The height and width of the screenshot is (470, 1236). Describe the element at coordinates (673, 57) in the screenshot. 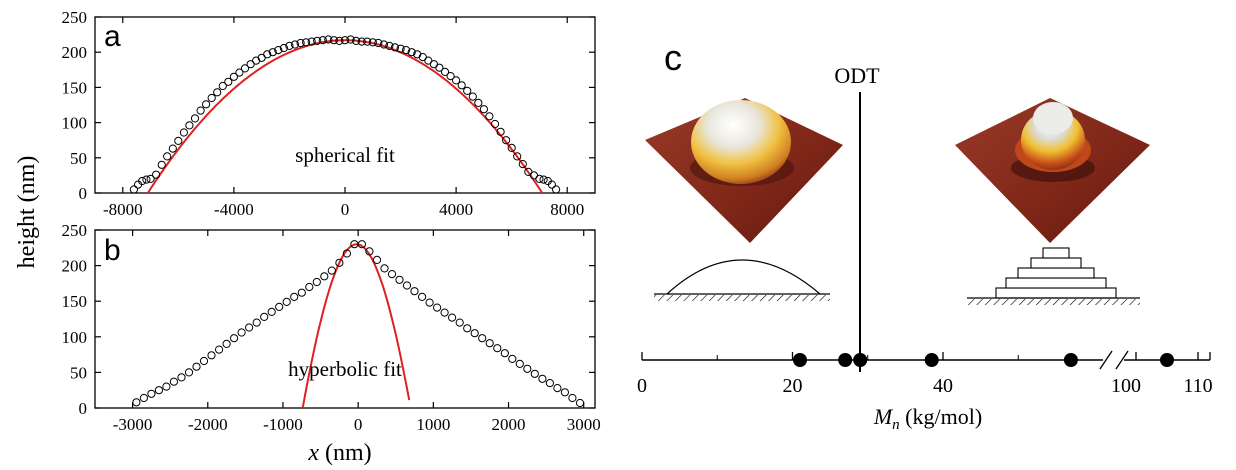

I see `panel-label-c: c` at that location.